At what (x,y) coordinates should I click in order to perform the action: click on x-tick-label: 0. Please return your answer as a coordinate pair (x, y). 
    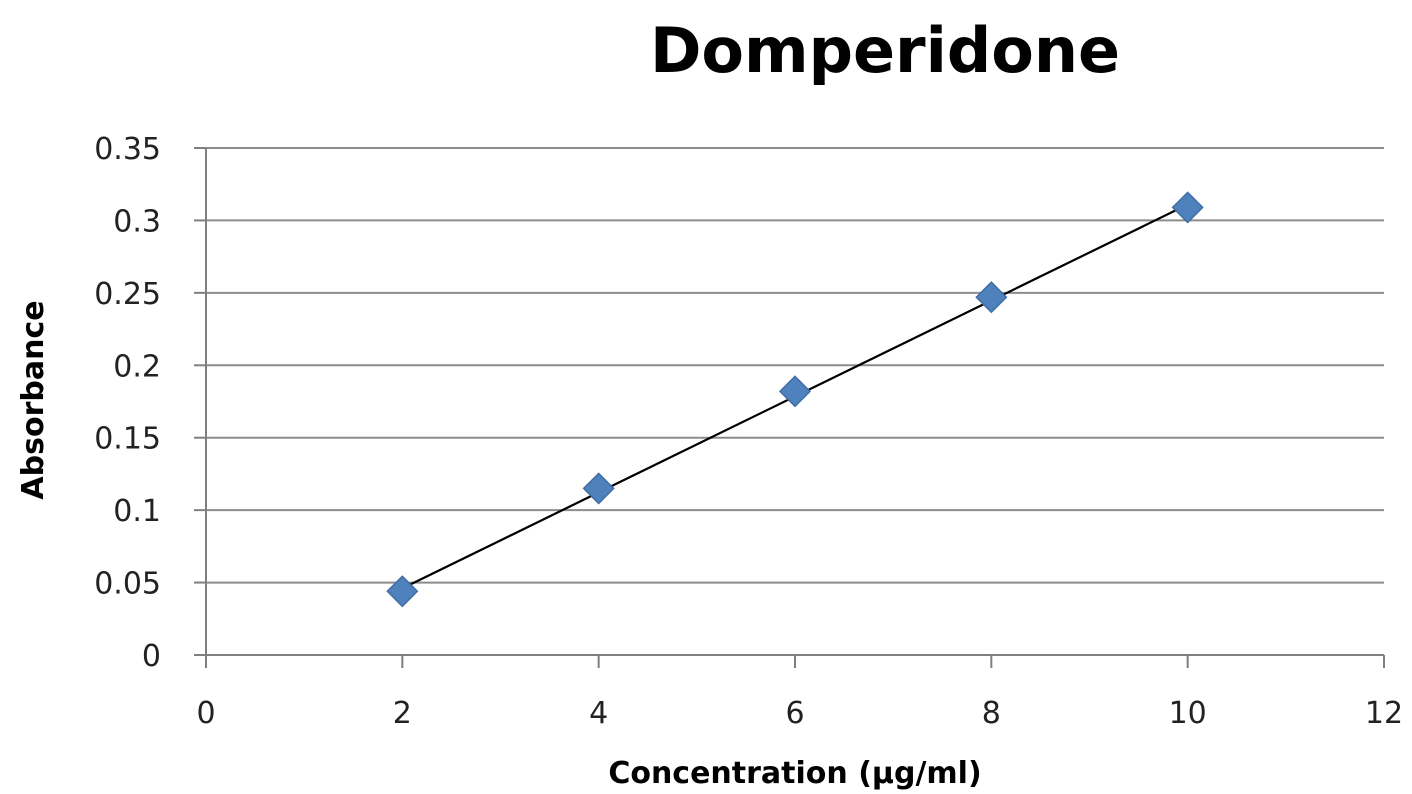
    Looking at the image, I should click on (205, 713).